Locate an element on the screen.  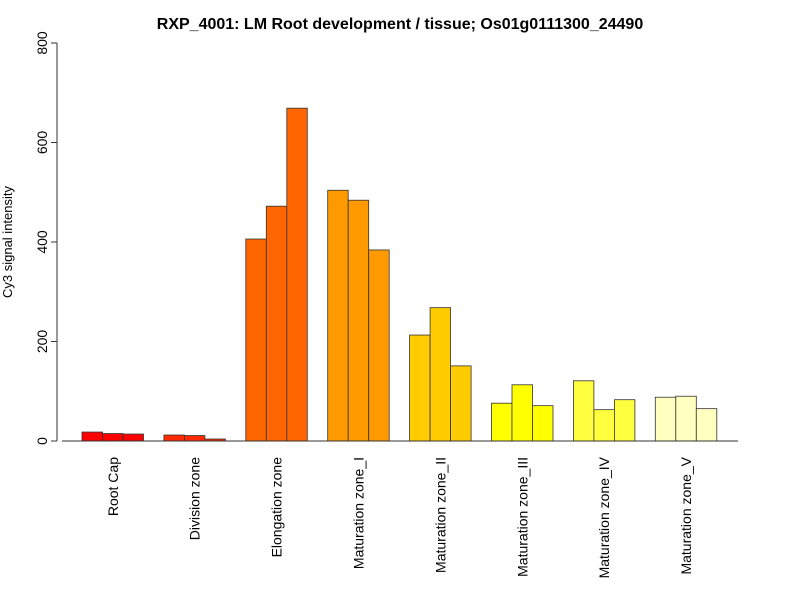
x-tick-label: Elongation zone is located at coordinates (277, 507).